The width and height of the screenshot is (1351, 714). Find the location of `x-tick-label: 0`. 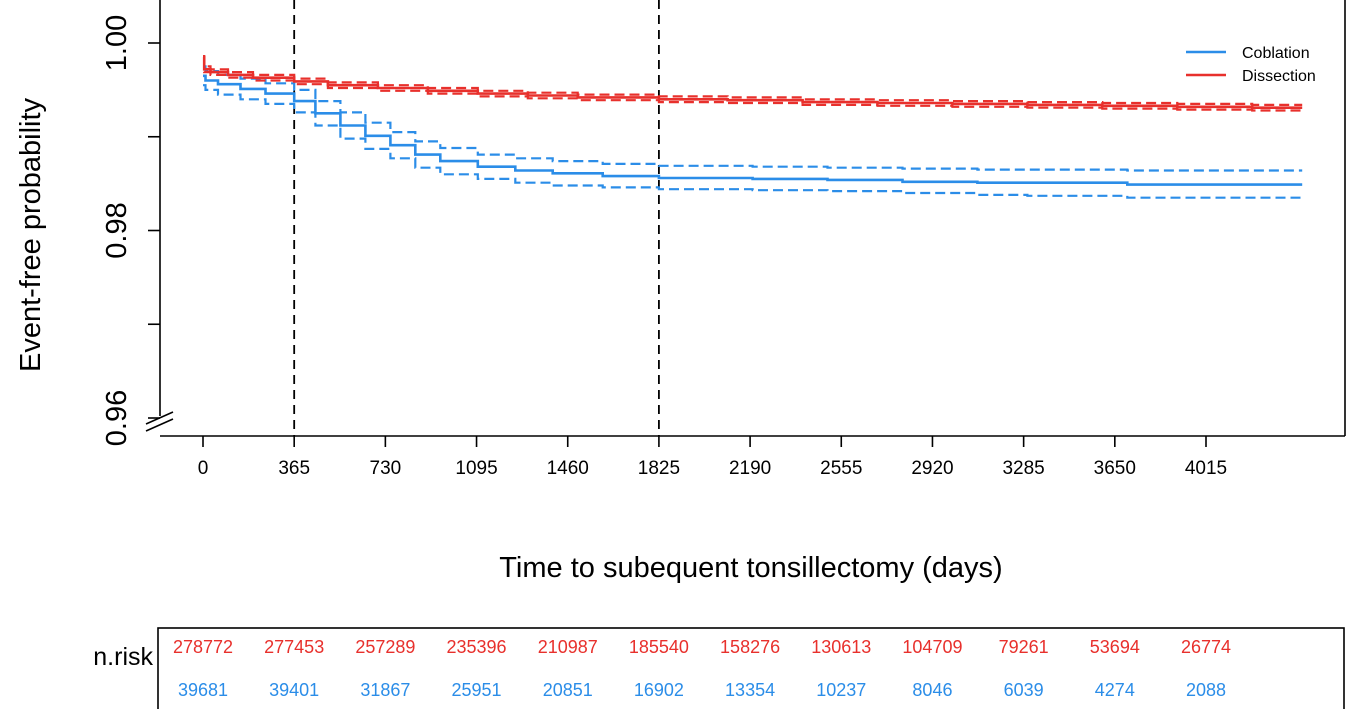

x-tick-label: 0 is located at coordinates (203, 468).